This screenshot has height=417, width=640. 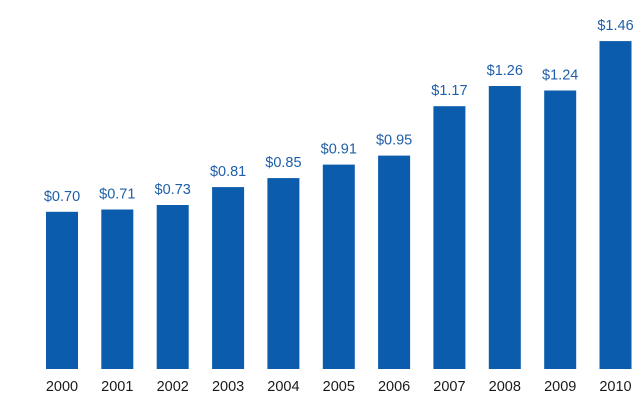 What do you see at coordinates (62, 290) in the screenshot?
I see `bar-2000` at bounding box center [62, 290].